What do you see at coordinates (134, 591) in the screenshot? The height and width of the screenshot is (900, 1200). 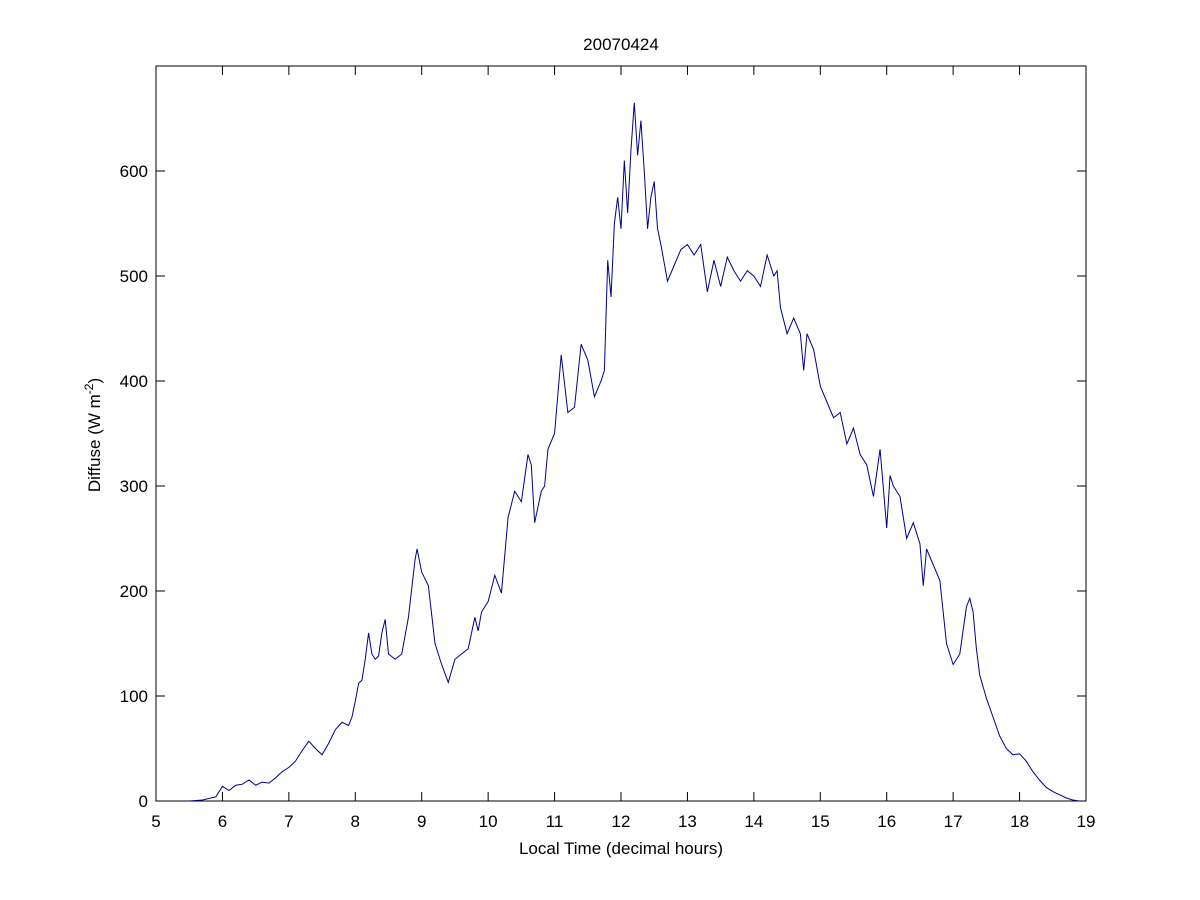 I see `y-tick-label: 200` at bounding box center [134, 591].